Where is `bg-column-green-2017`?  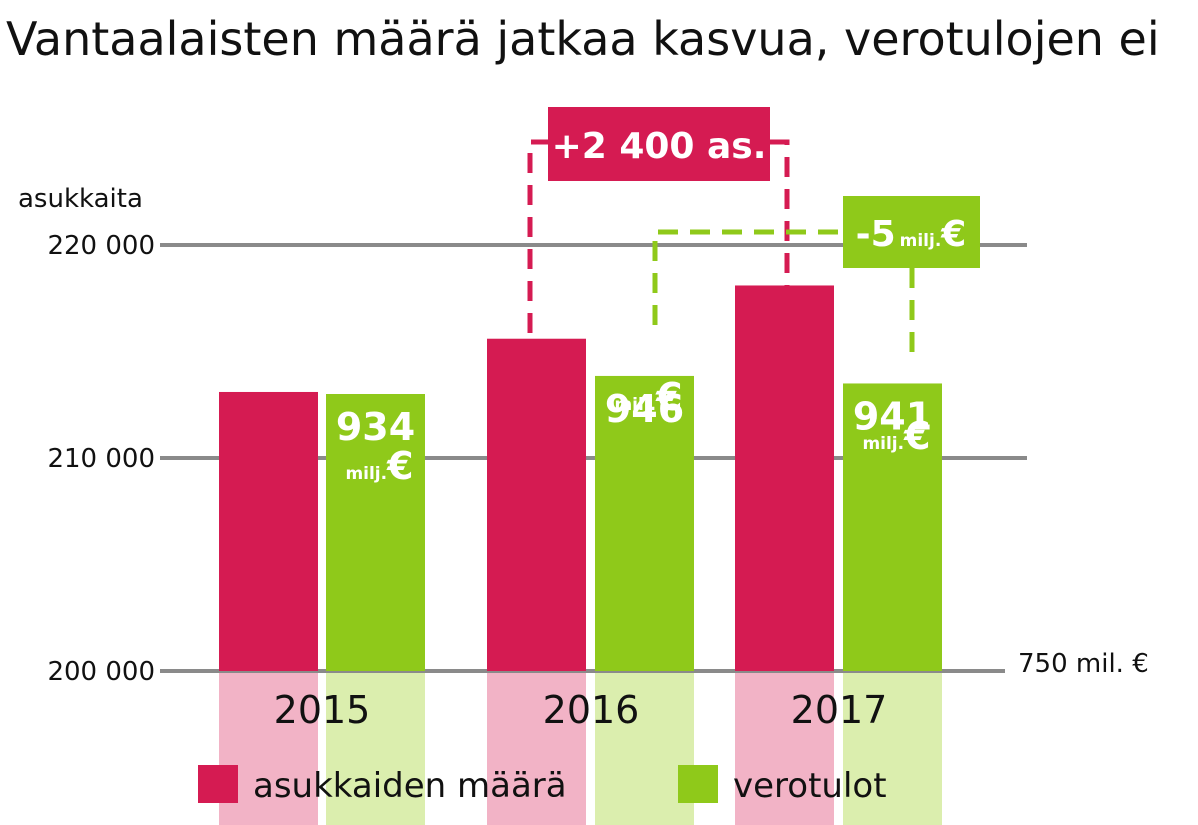
bg-column-green-2017 is located at coordinates (892, 748).